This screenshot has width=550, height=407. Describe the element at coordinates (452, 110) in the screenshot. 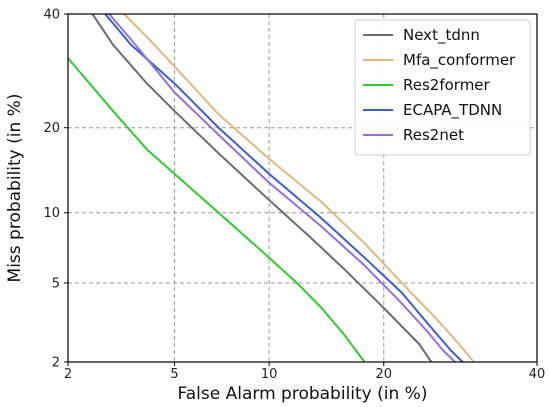

I see `legend-label: ECAPA_TDNN` at that location.